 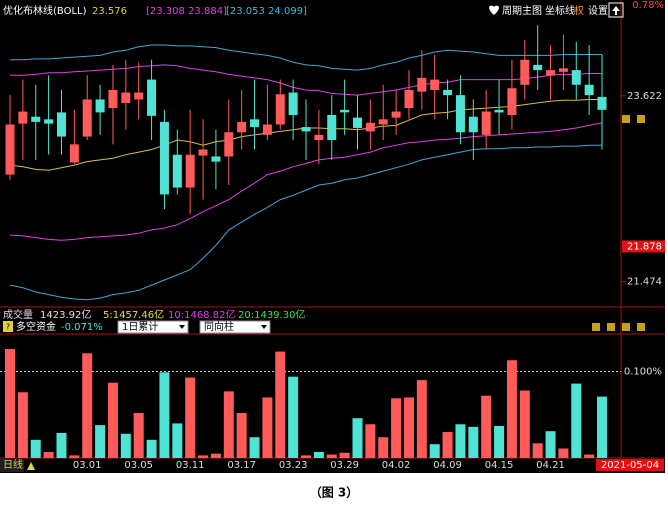 What do you see at coordinates (266, 11) in the screenshot?
I see `readout: [23.053 24.099]` at bounding box center [266, 11].